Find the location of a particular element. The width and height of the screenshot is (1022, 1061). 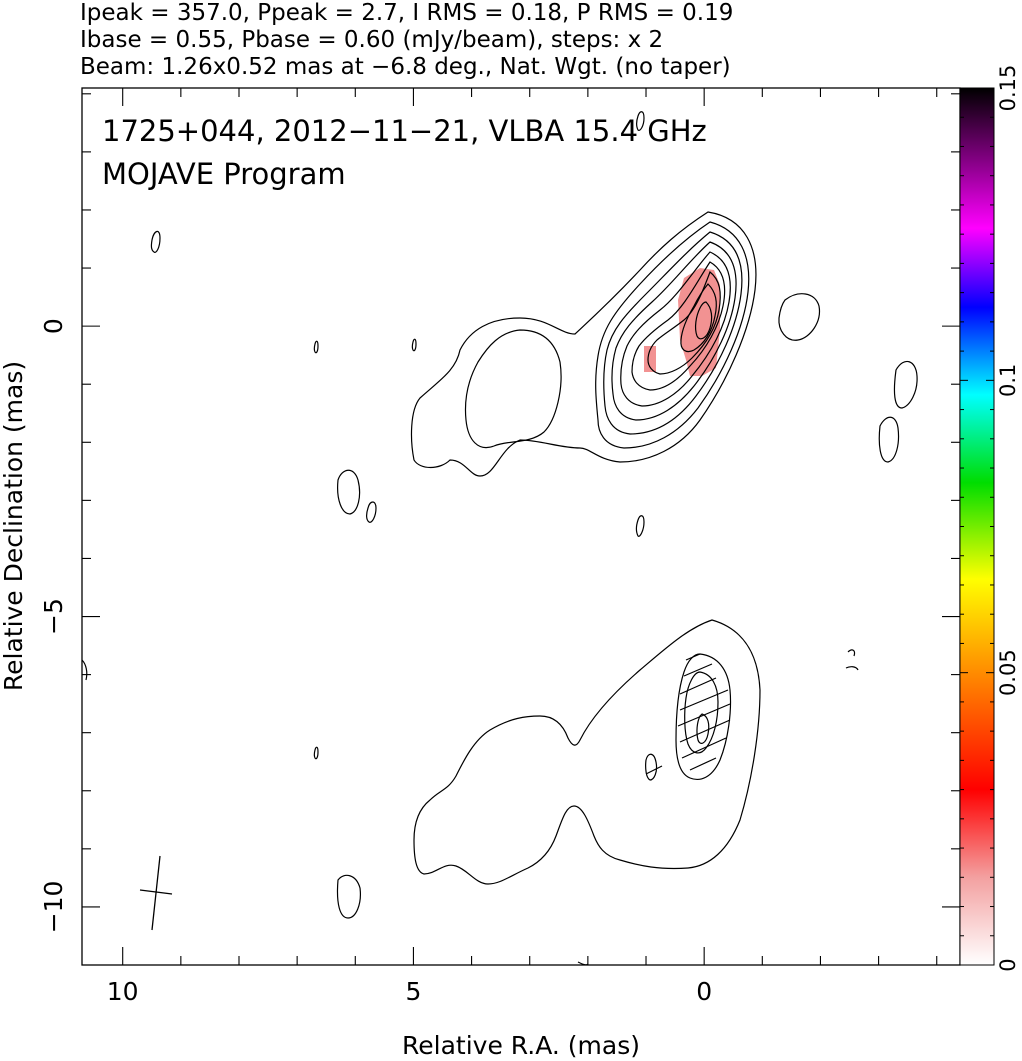

y-axis-label: Relative Declination (mas) is located at coordinates (14, 526).